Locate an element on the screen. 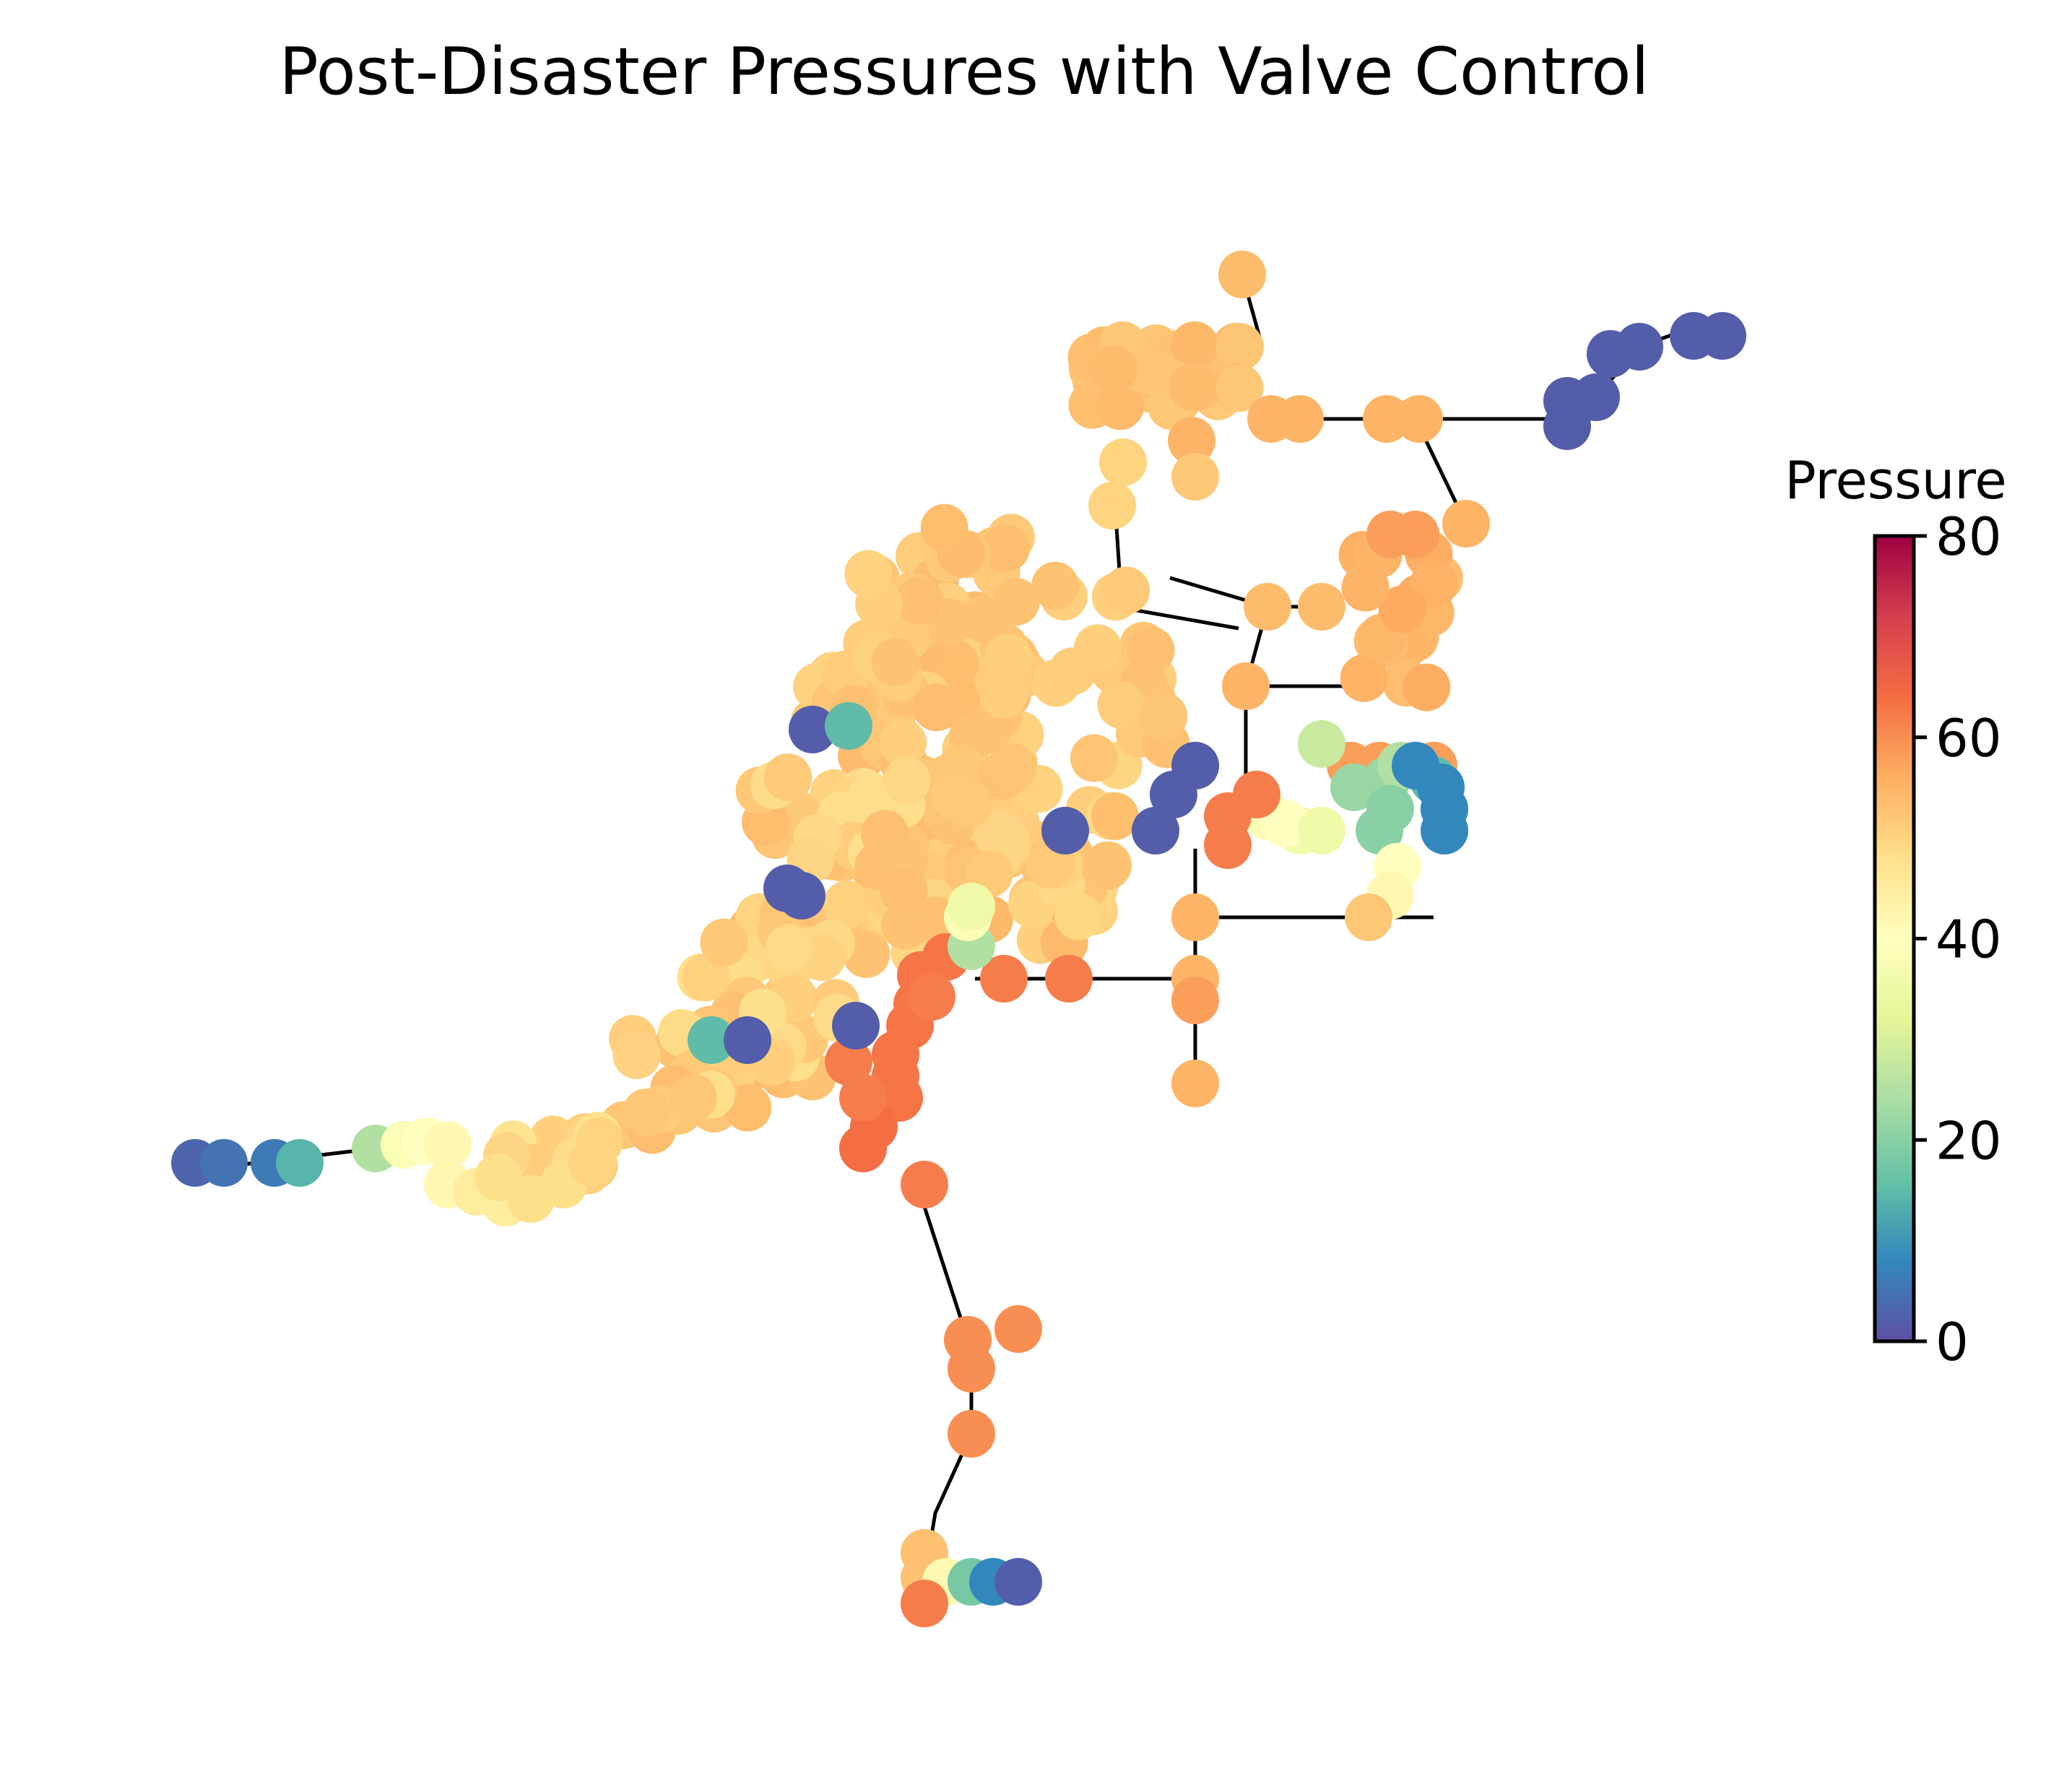  colorbar-tick-label: 20 is located at coordinates (1969, 1140).